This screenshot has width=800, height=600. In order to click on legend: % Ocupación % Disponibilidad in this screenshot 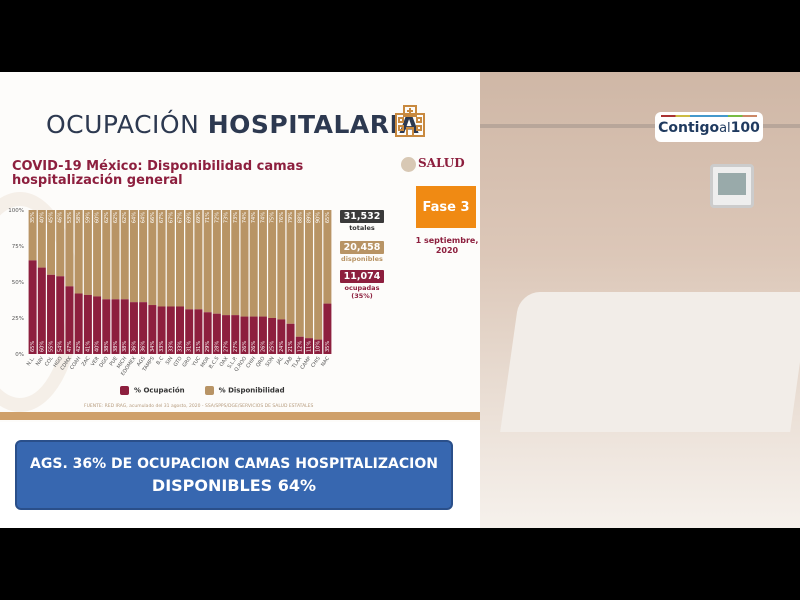, I will do `click(202, 390)`.